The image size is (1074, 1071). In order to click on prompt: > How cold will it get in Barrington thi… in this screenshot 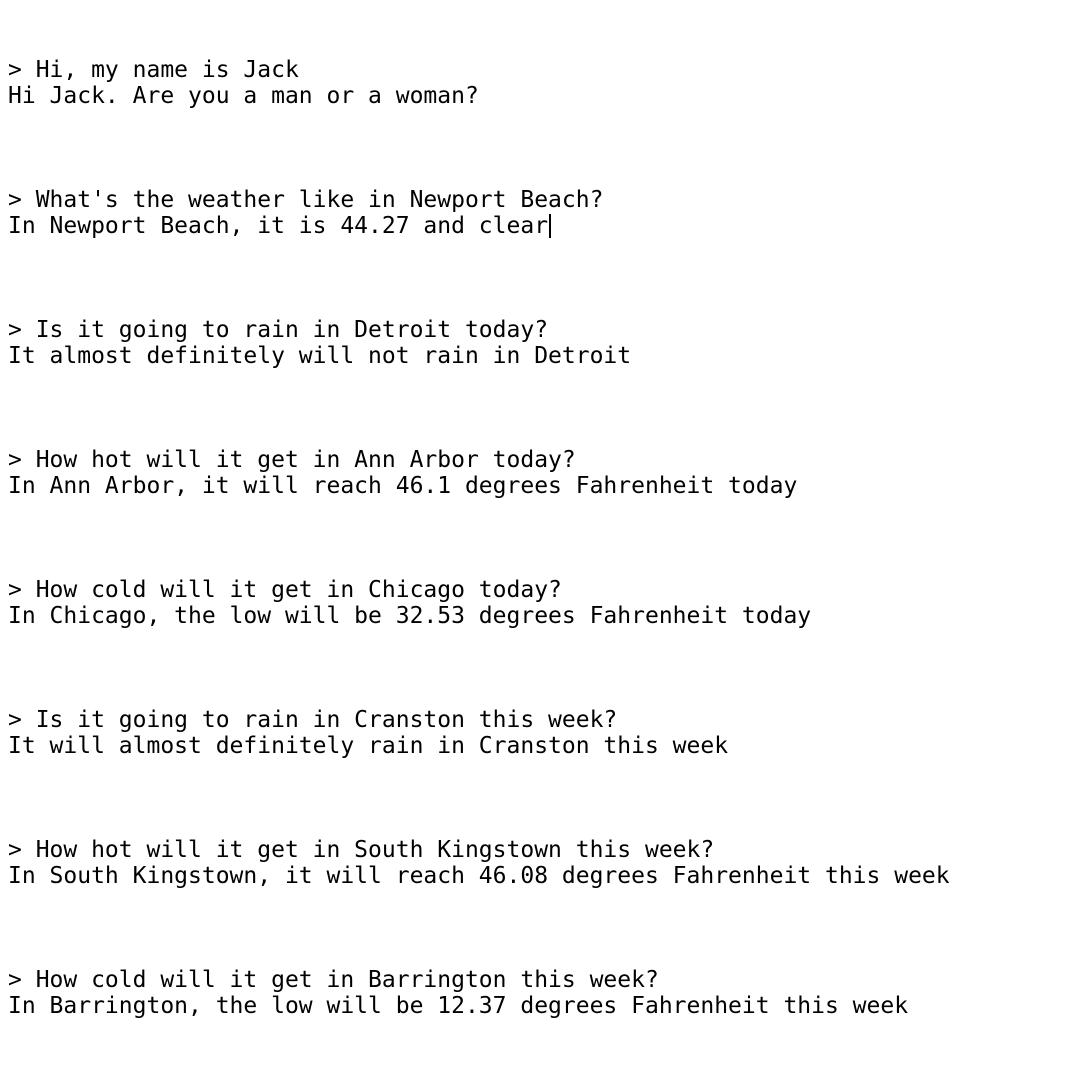, I will do `click(333, 980)`.